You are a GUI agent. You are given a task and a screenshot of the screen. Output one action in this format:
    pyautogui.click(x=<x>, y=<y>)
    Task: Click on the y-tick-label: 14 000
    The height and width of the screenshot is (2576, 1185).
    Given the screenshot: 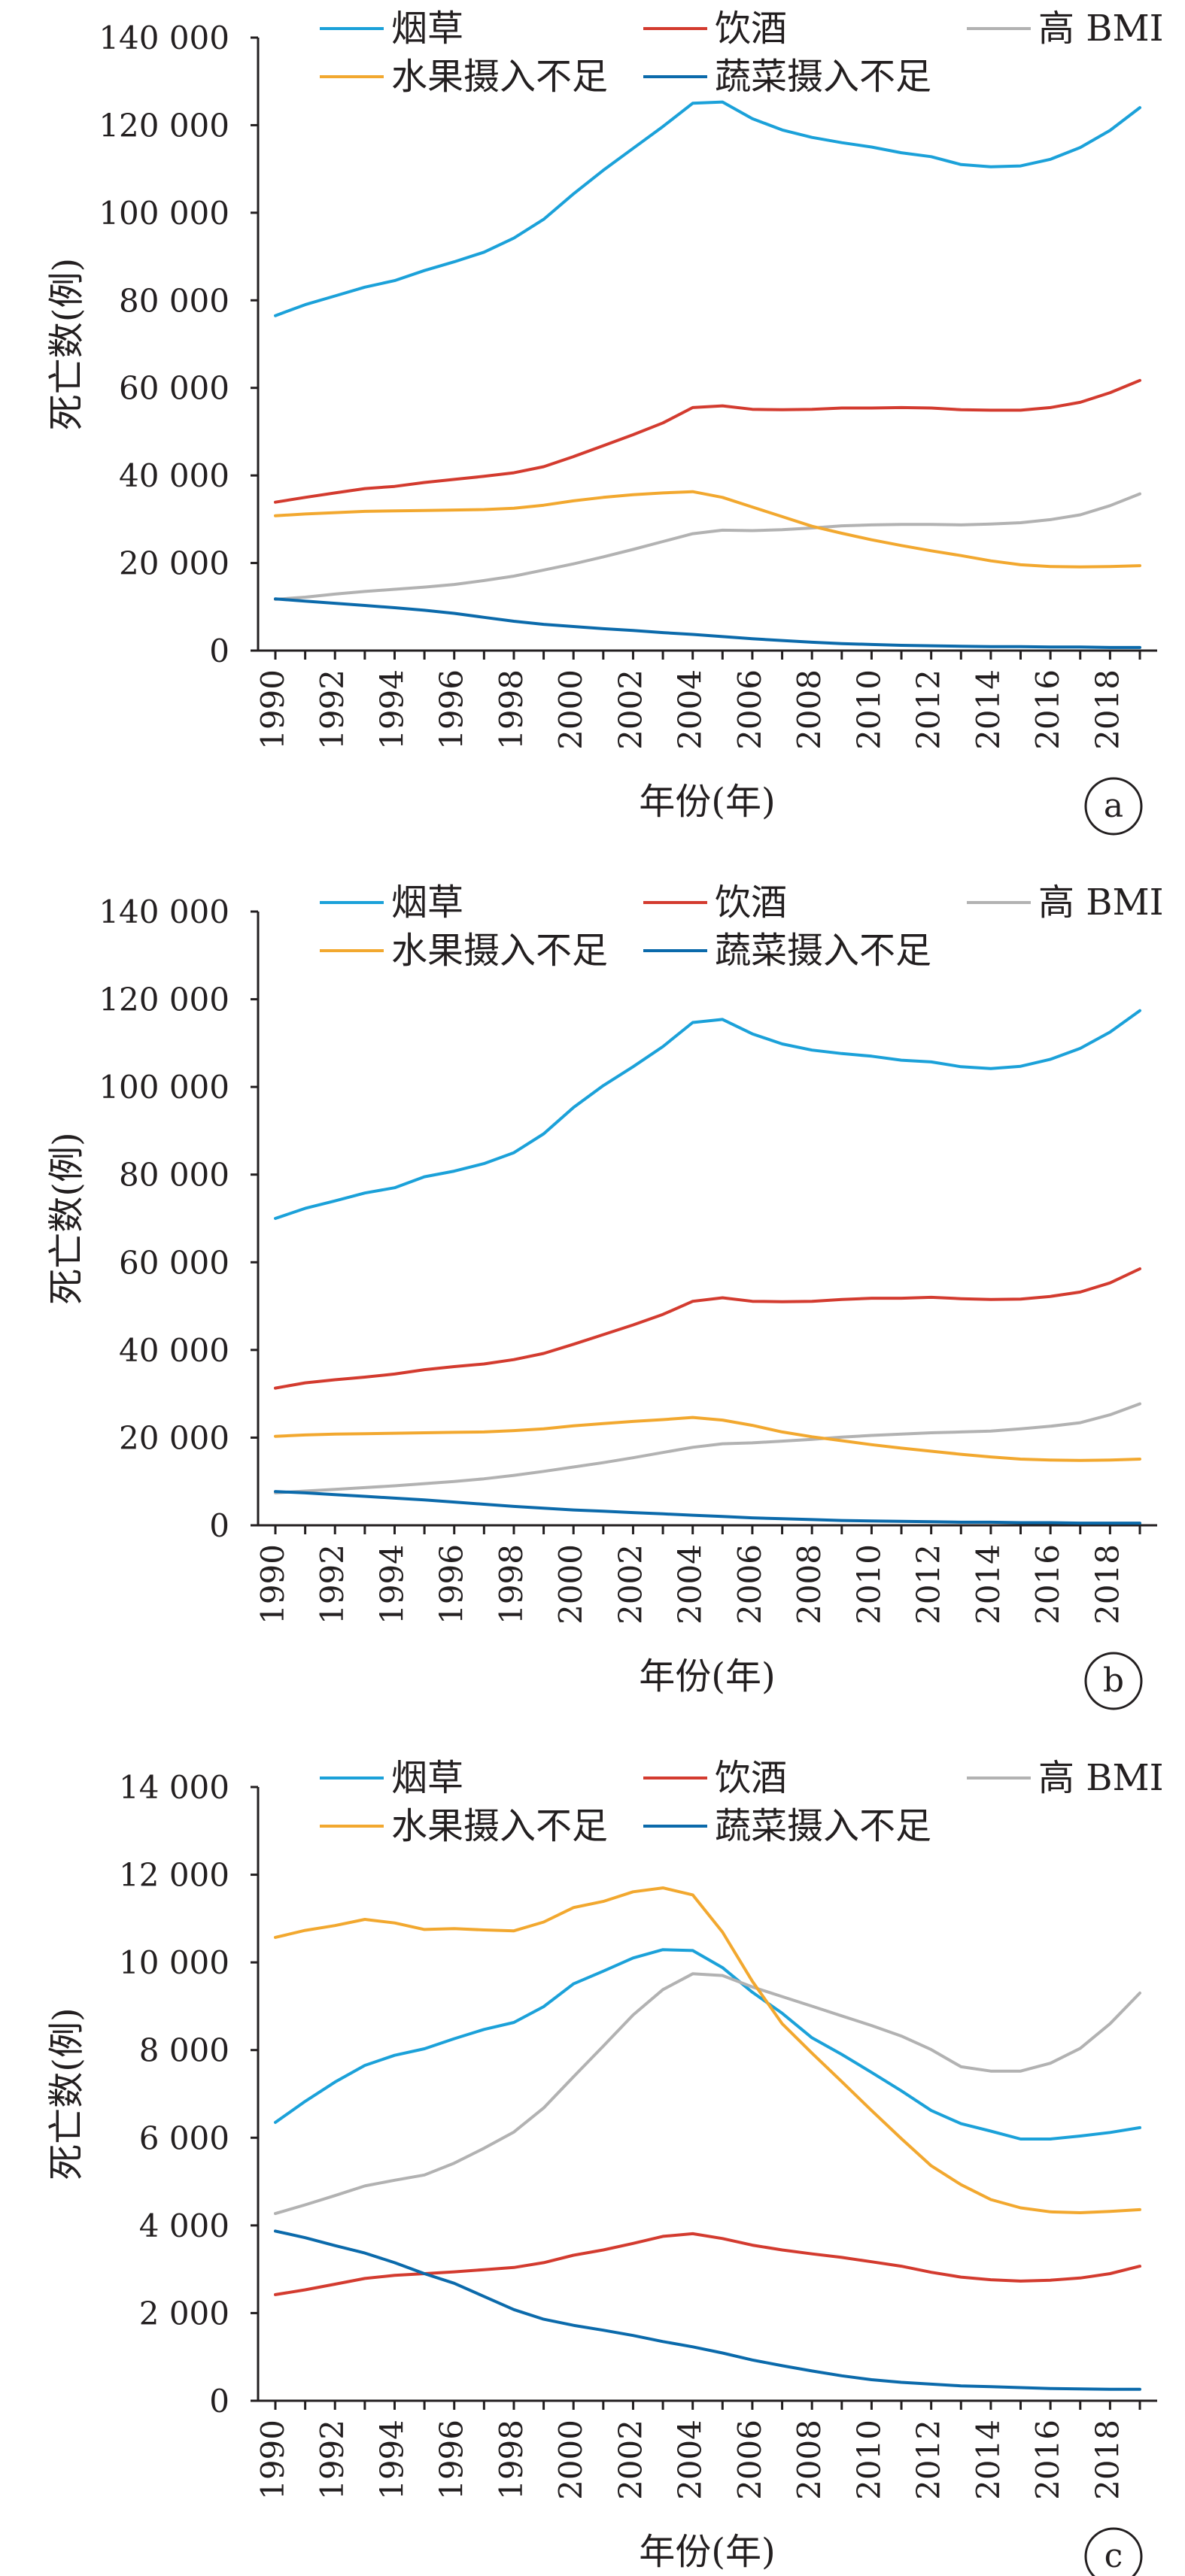 What is the action you would take?
    pyautogui.click(x=174, y=1787)
    